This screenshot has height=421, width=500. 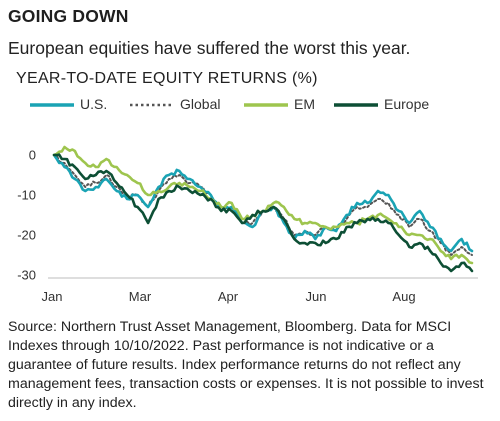 I want to click on x-tick-label: Aug, so click(x=403, y=296).